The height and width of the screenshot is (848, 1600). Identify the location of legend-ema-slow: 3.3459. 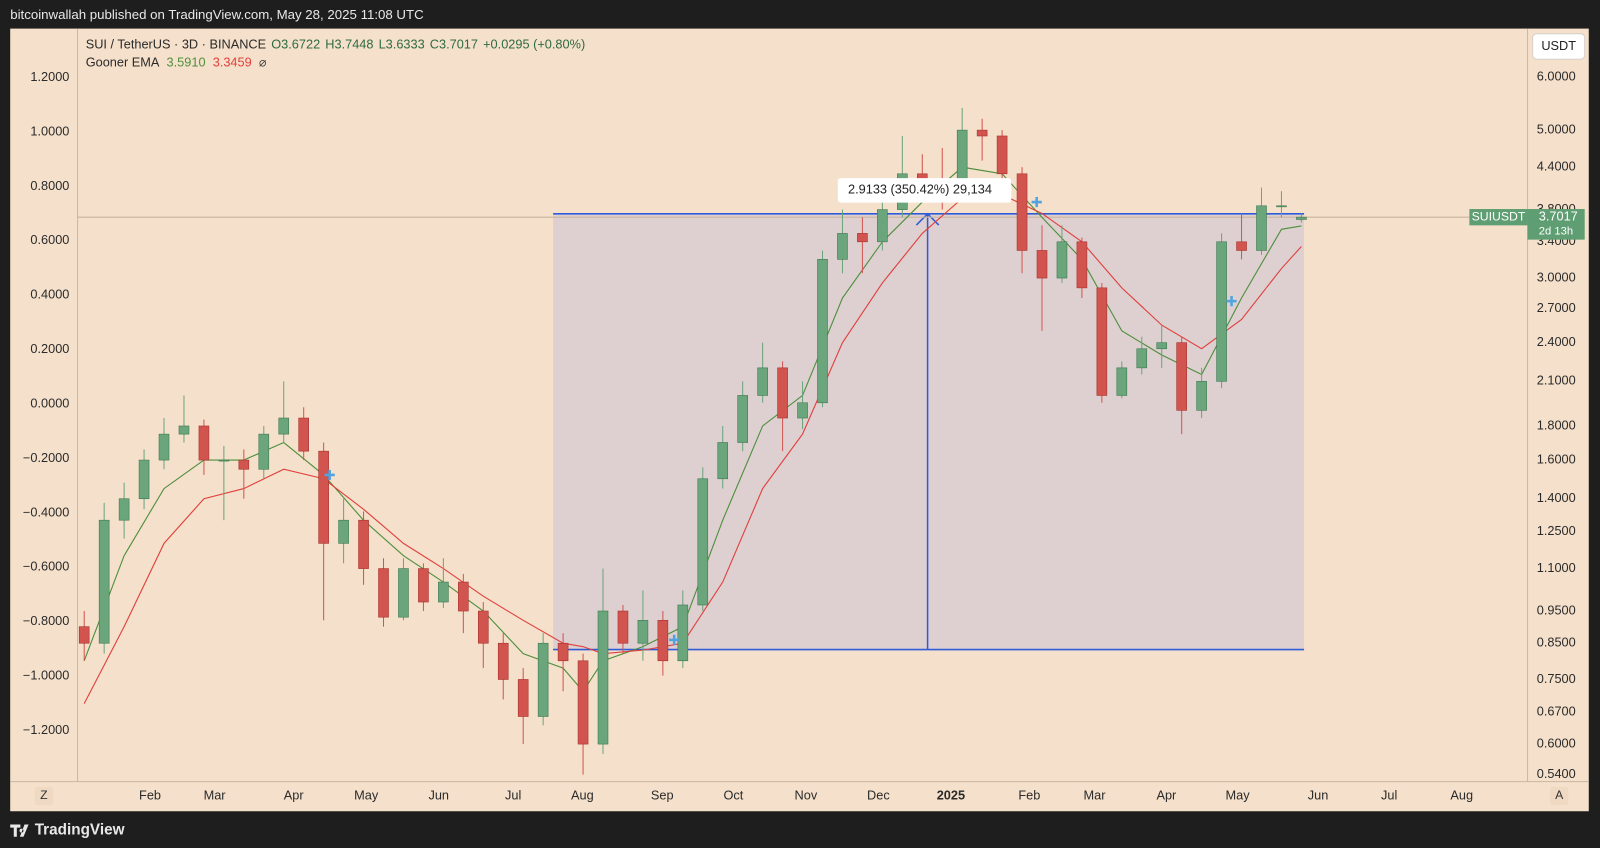
(232, 62).